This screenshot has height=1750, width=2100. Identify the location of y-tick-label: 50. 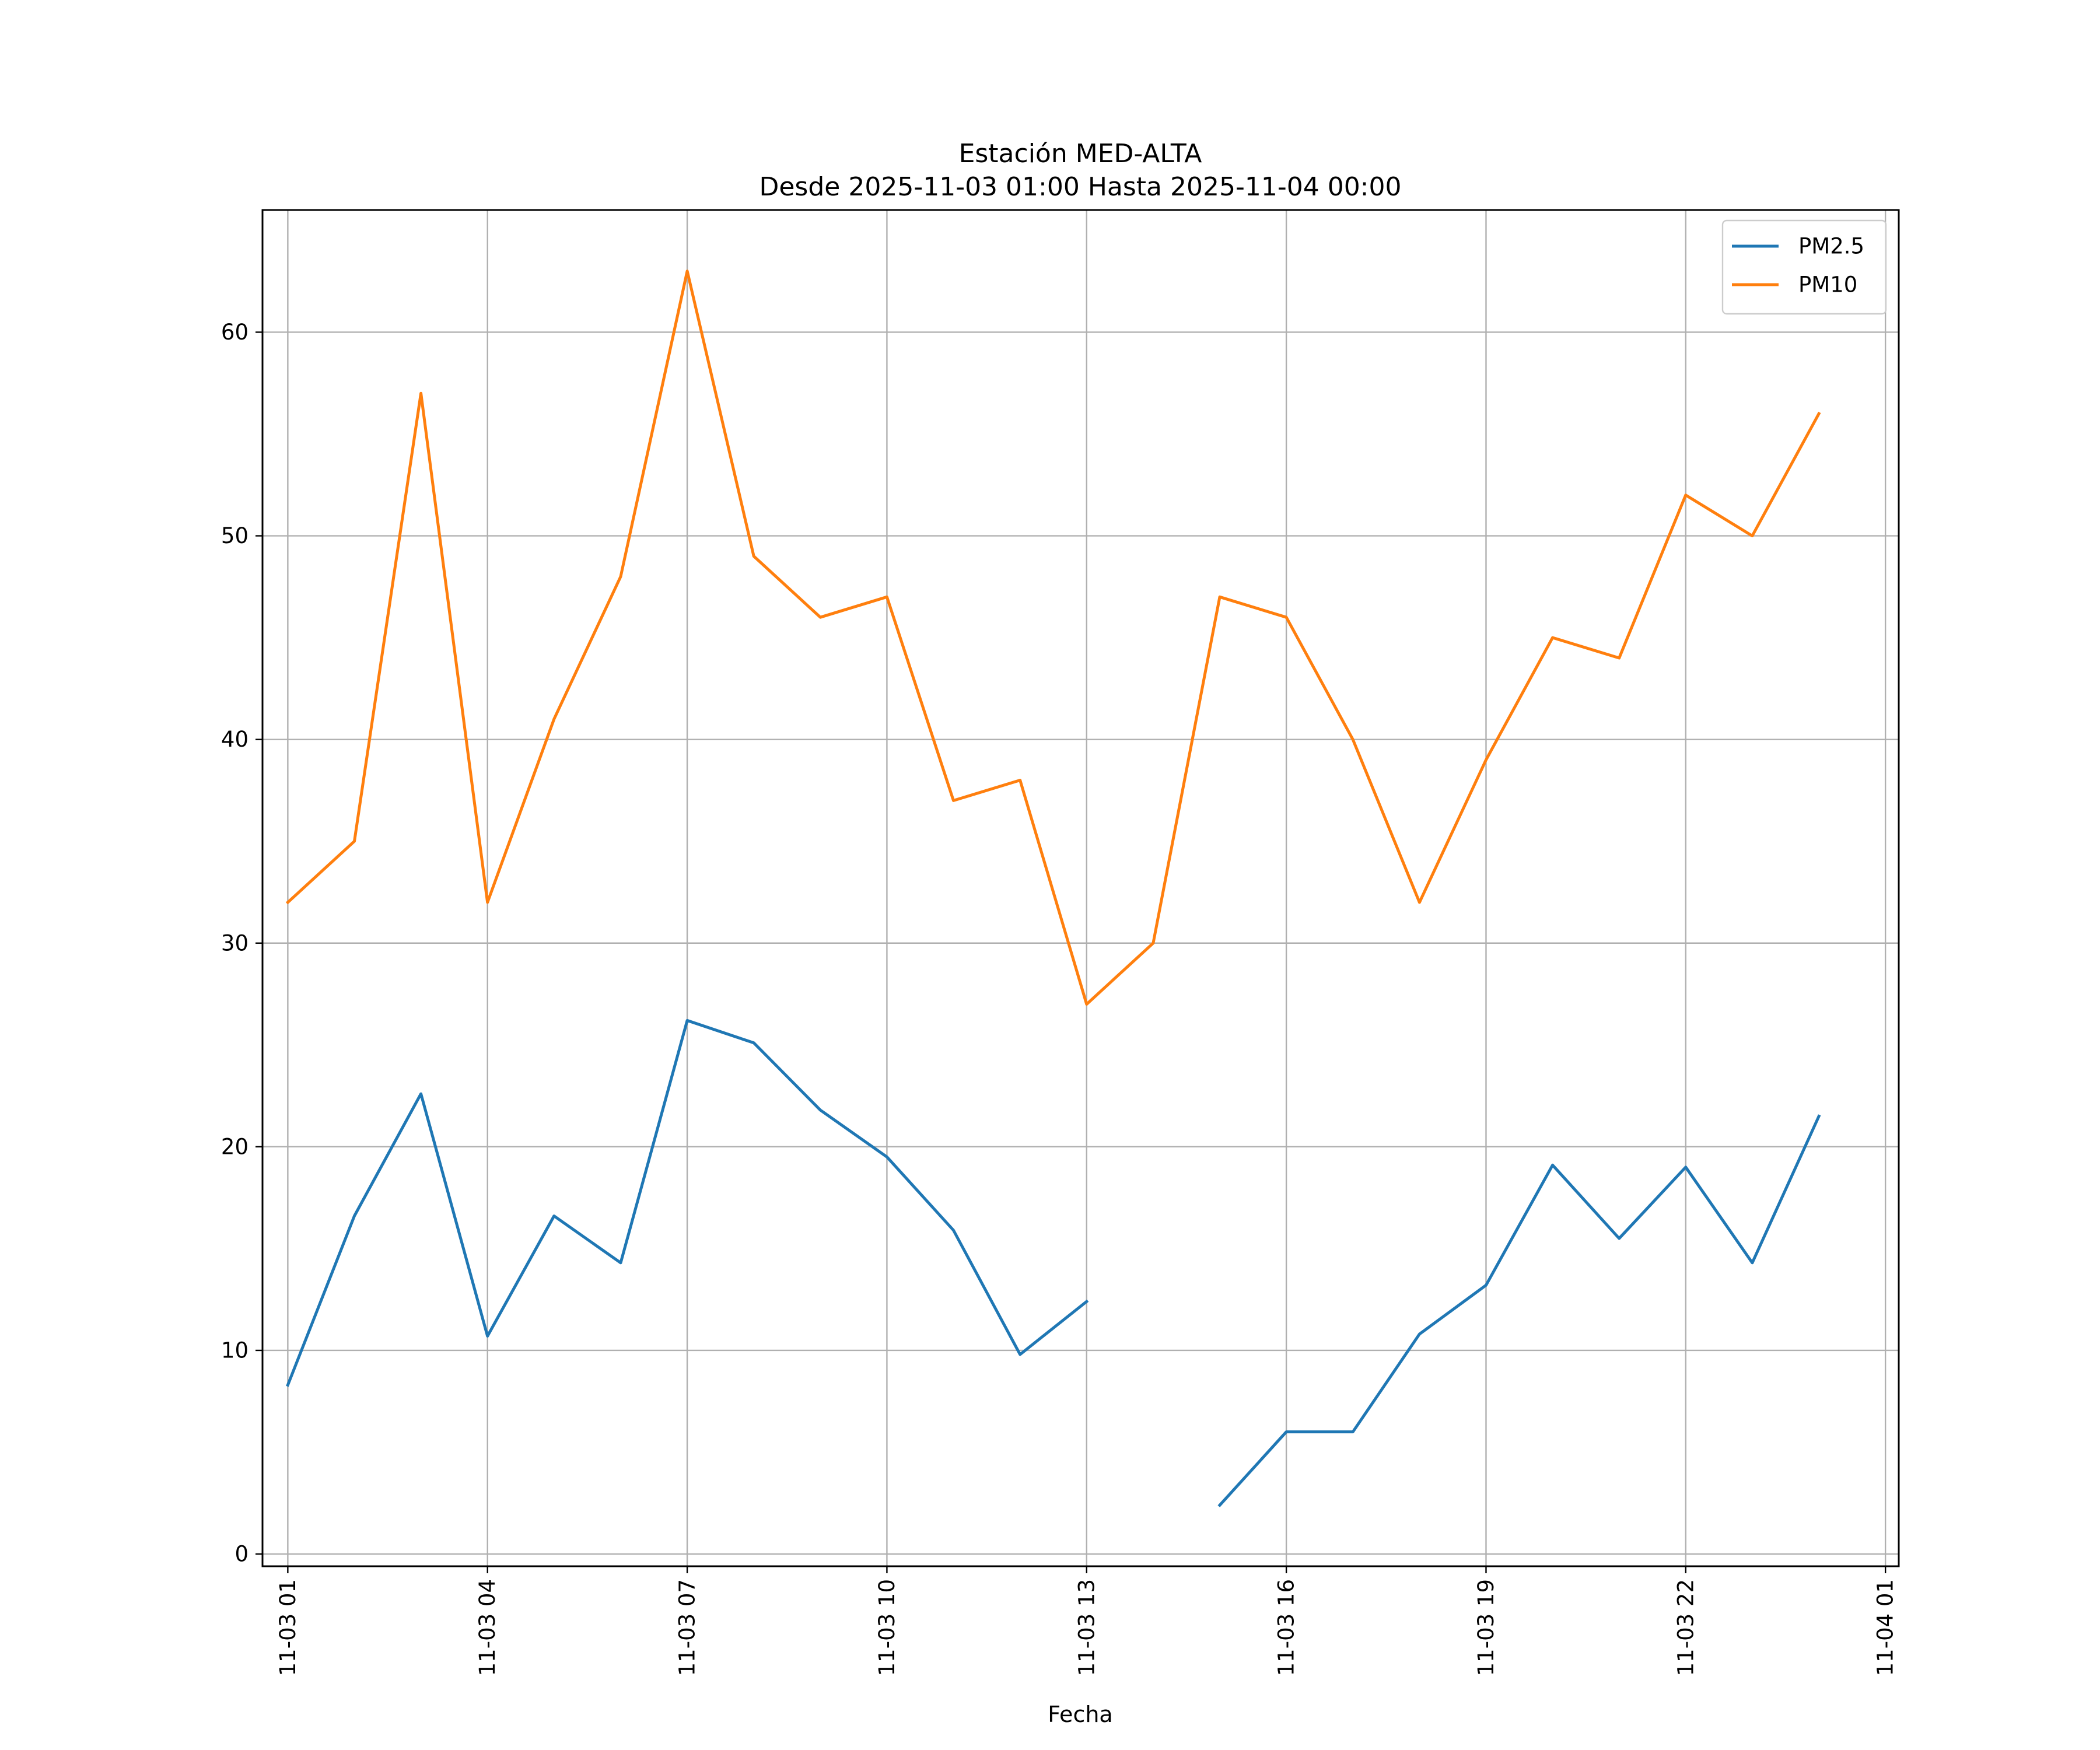
(235, 535).